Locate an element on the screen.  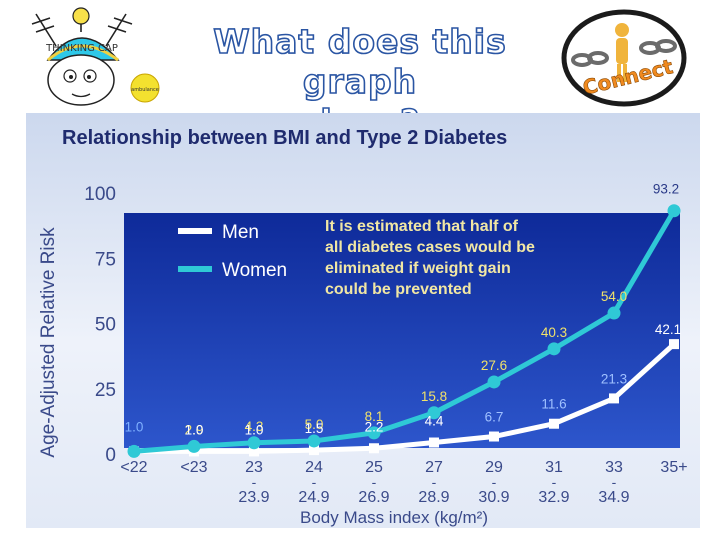
x-tick-label-range-end: 23.9 is located at coordinates (253, 497).